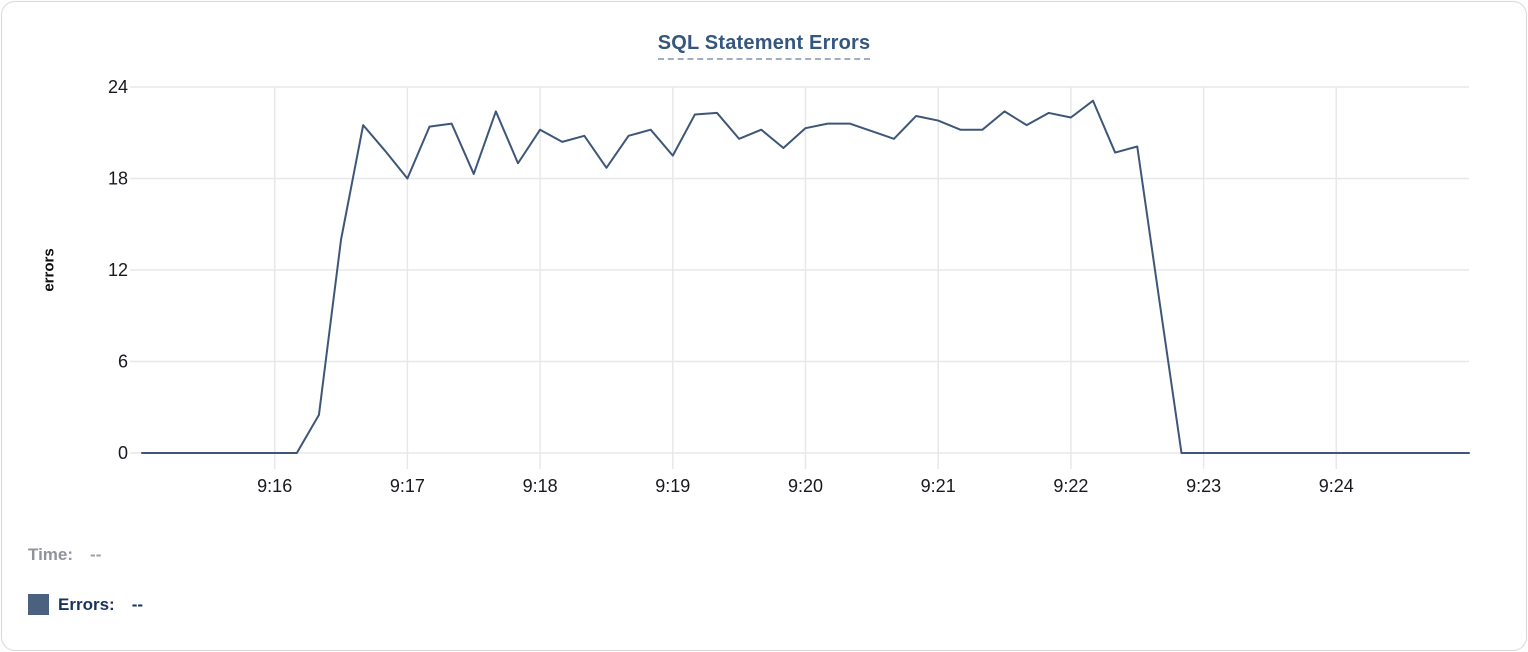 This screenshot has height=652, width=1528. What do you see at coordinates (805, 486) in the screenshot?
I see `x-tick-label: 9:20` at bounding box center [805, 486].